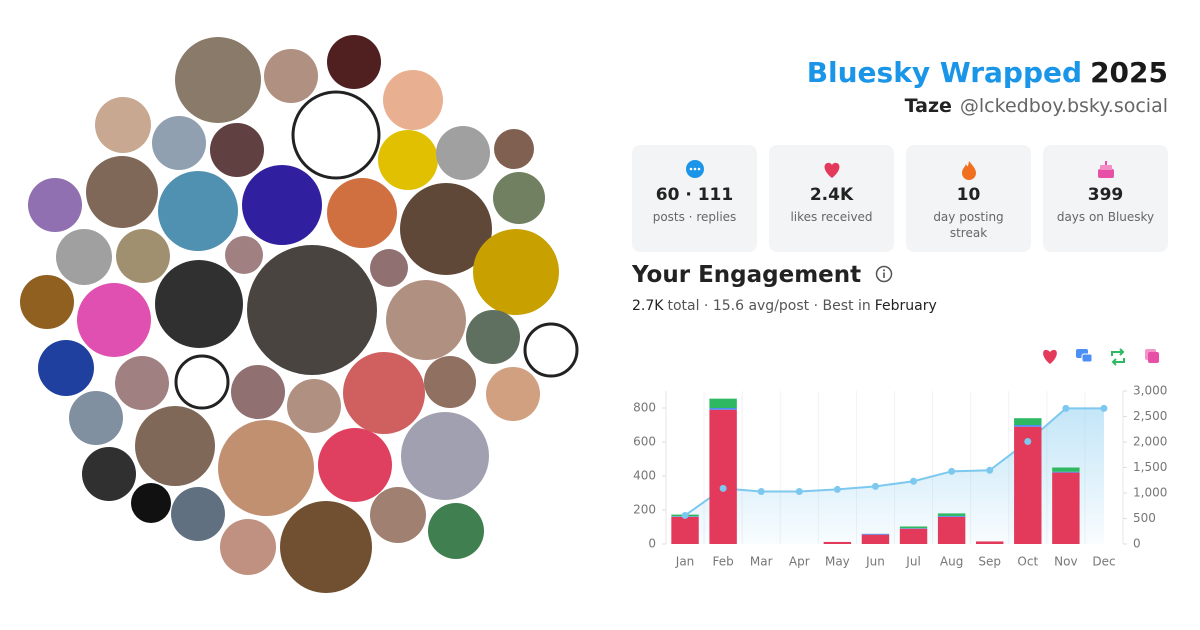 Image resolution: width=1200 pixels, height=630 pixels. What do you see at coordinates (762, 275) in the screenshot?
I see `section-title: Your Engagement` at bounding box center [762, 275].